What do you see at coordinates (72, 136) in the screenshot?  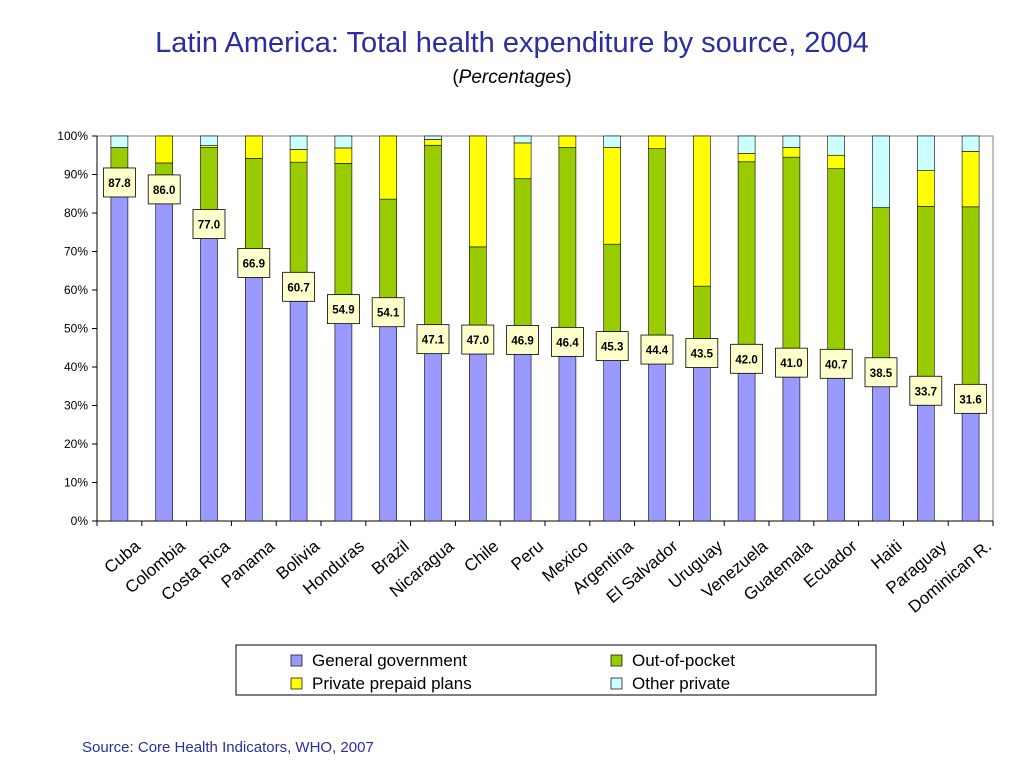 I see `y-tick-label: 100%` at bounding box center [72, 136].